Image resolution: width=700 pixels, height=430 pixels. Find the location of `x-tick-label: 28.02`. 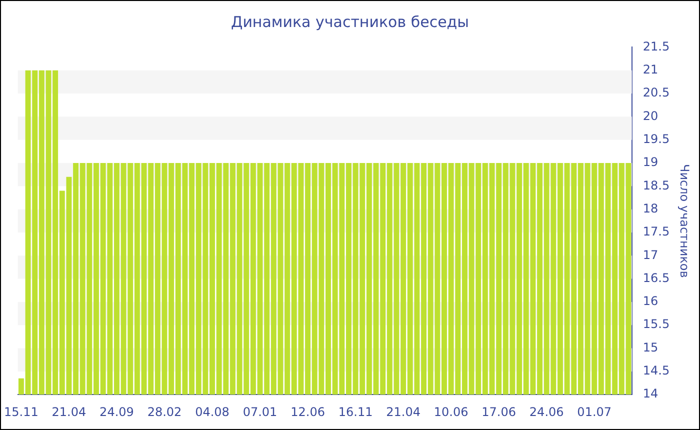

x-tick-label: 28.02 is located at coordinates (164, 411).